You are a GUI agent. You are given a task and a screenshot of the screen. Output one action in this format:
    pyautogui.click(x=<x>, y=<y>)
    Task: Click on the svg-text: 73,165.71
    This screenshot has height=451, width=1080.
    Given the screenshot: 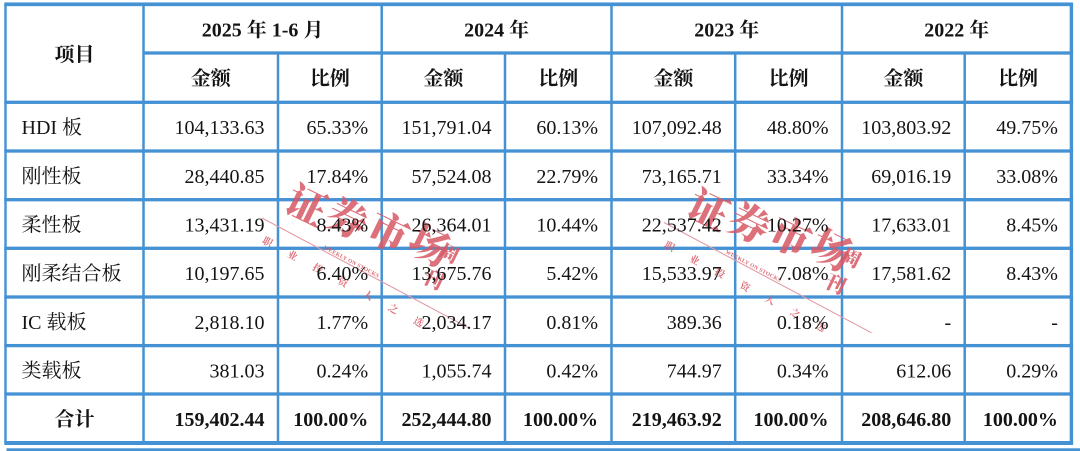 What is the action you would take?
    pyautogui.click(x=682, y=177)
    